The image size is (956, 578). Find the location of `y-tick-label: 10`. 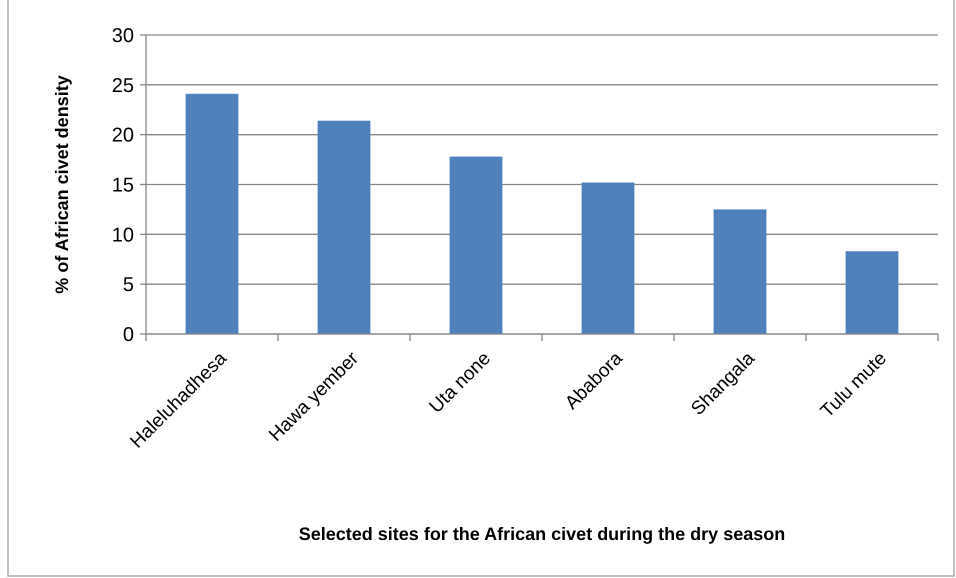

y-tick-label: 10 is located at coordinates (123, 235).